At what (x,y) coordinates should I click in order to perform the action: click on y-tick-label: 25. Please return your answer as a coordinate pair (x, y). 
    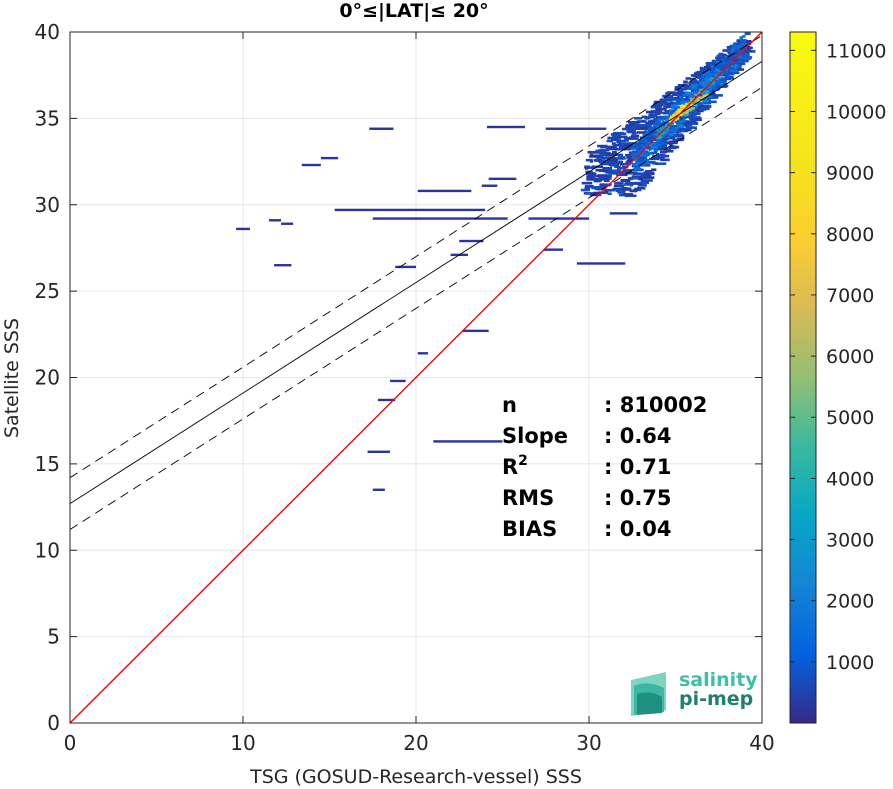
    Looking at the image, I should click on (47, 291).